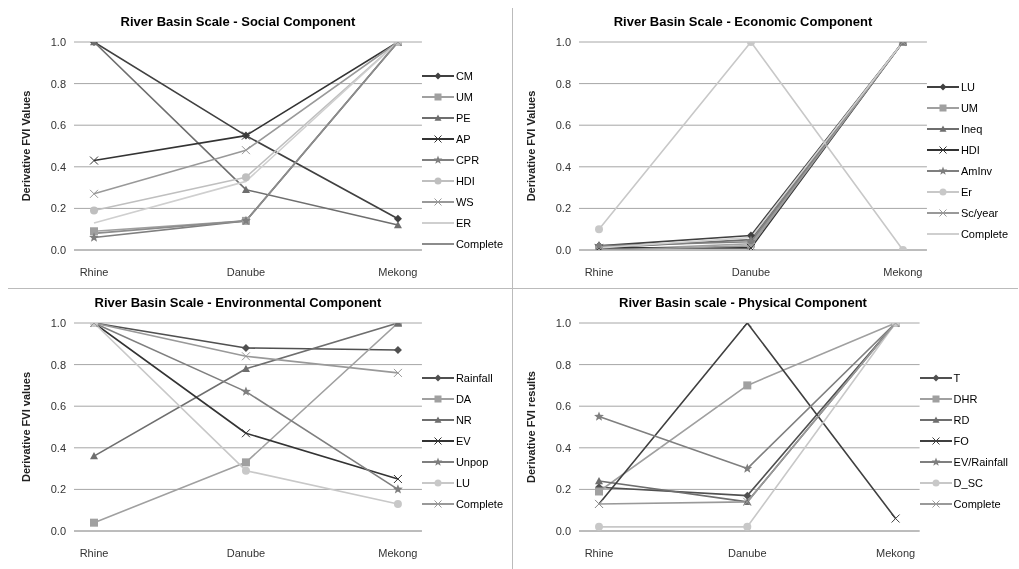 This screenshot has height=569, width=1019. Describe the element at coordinates (463, 223) in the screenshot. I see `legend-label: ER` at that location.